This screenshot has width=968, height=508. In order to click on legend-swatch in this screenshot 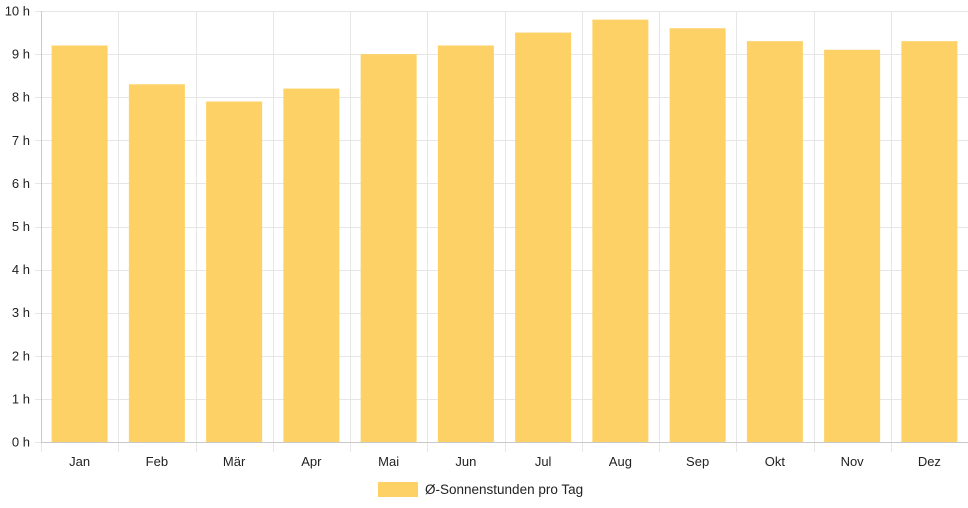, I will do `click(398, 489)`.